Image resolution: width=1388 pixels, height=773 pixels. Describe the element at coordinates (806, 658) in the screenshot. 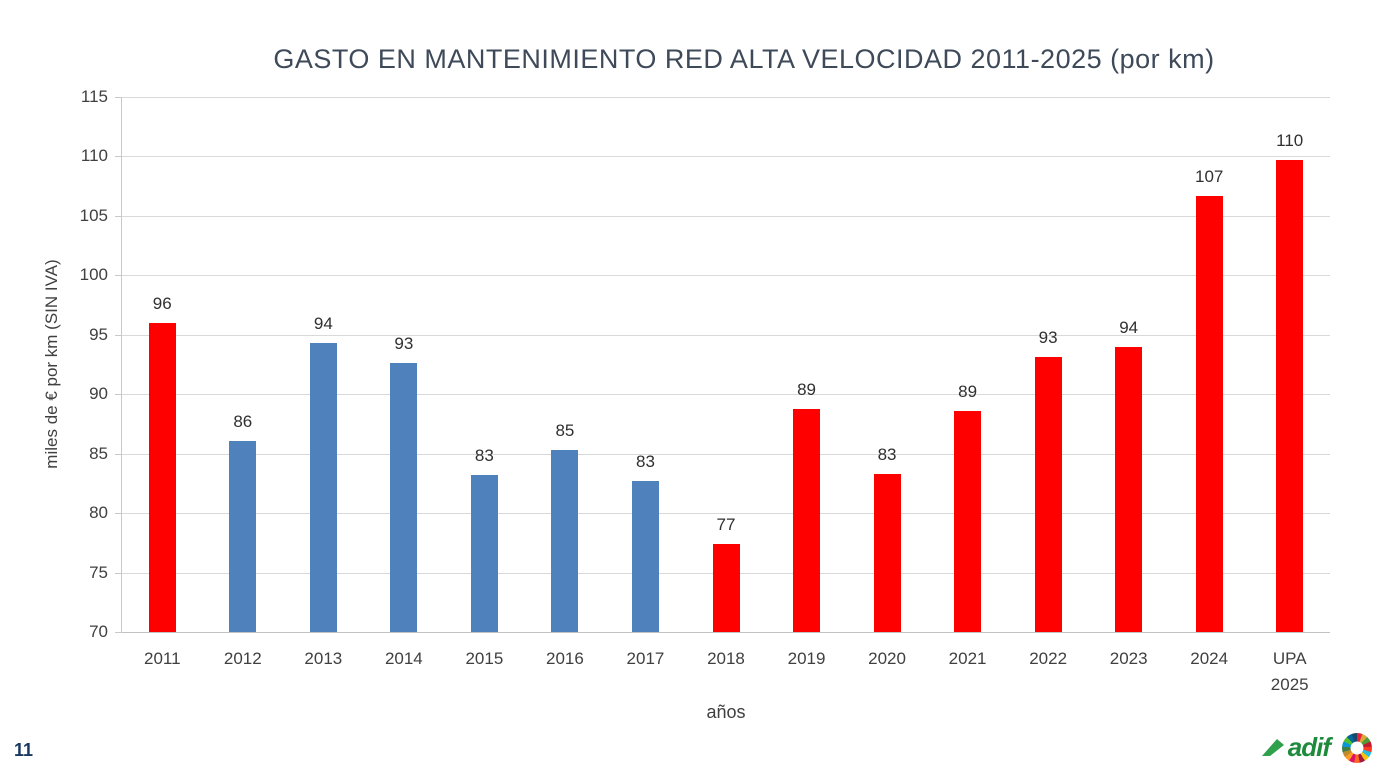

I see `x-tick-label: 2019` at that location.